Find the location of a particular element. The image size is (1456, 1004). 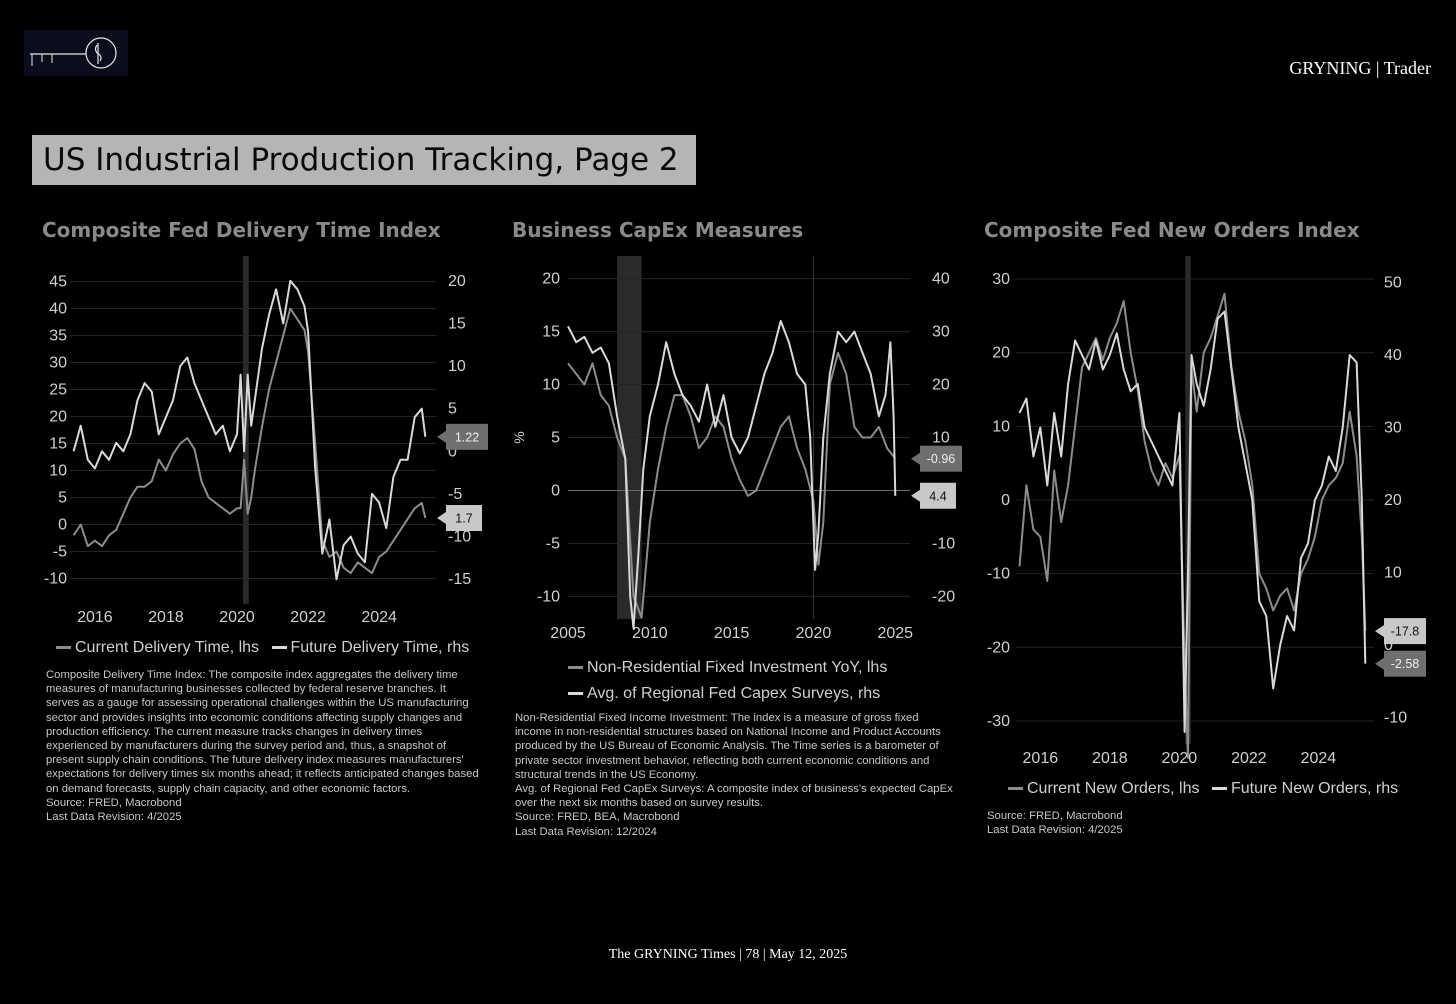

y-tick-right-1: 15 is located at coordinates (457, 323).